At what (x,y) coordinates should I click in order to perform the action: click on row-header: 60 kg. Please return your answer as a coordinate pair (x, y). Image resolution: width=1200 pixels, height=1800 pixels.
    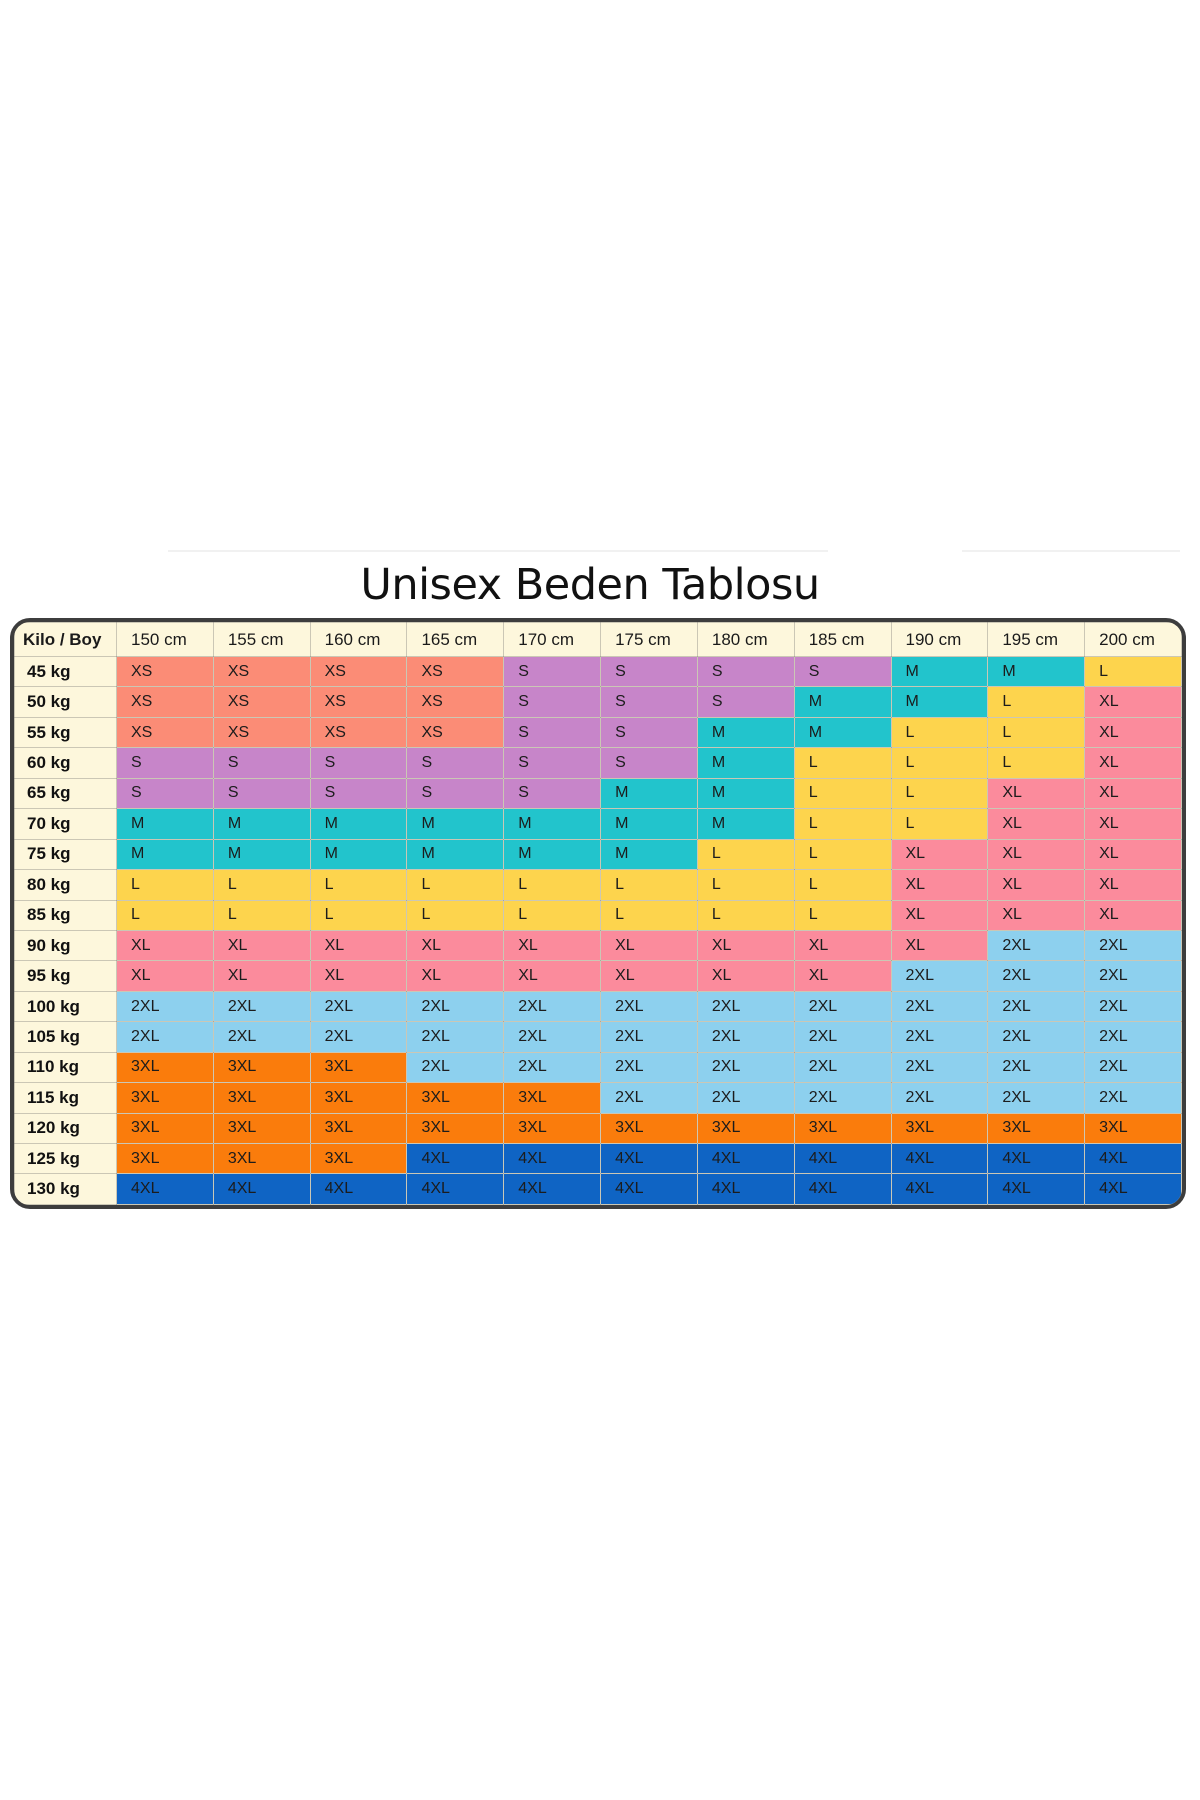
    Looking at the image, I should click on (65, 763).